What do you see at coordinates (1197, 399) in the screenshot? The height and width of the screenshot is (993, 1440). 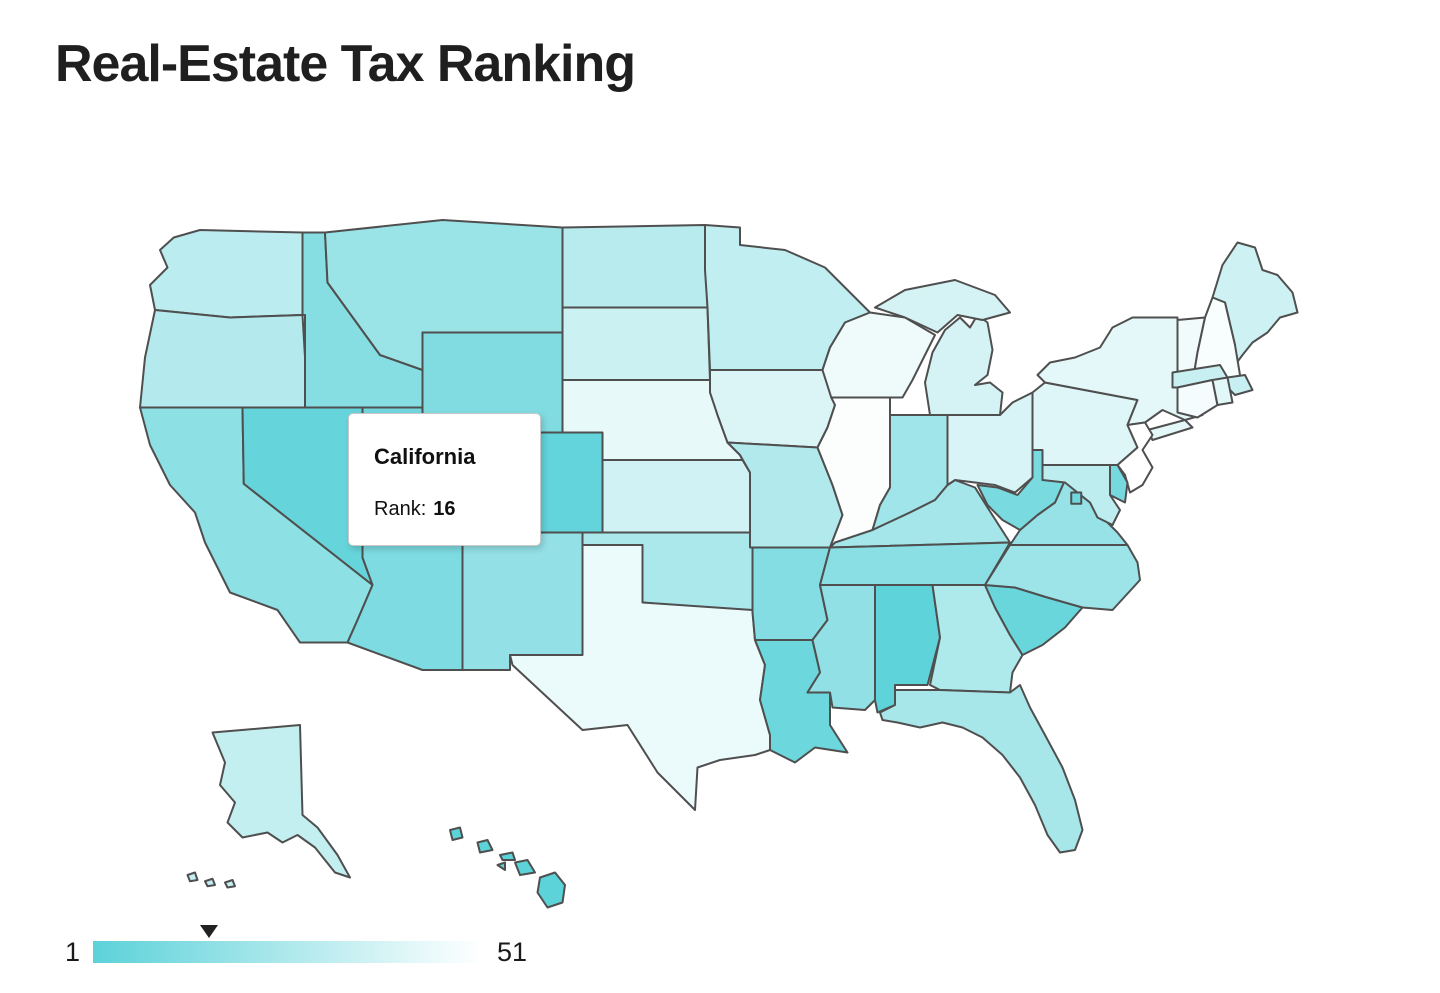 I see `state-CT` at bounding box center [1197, 399].